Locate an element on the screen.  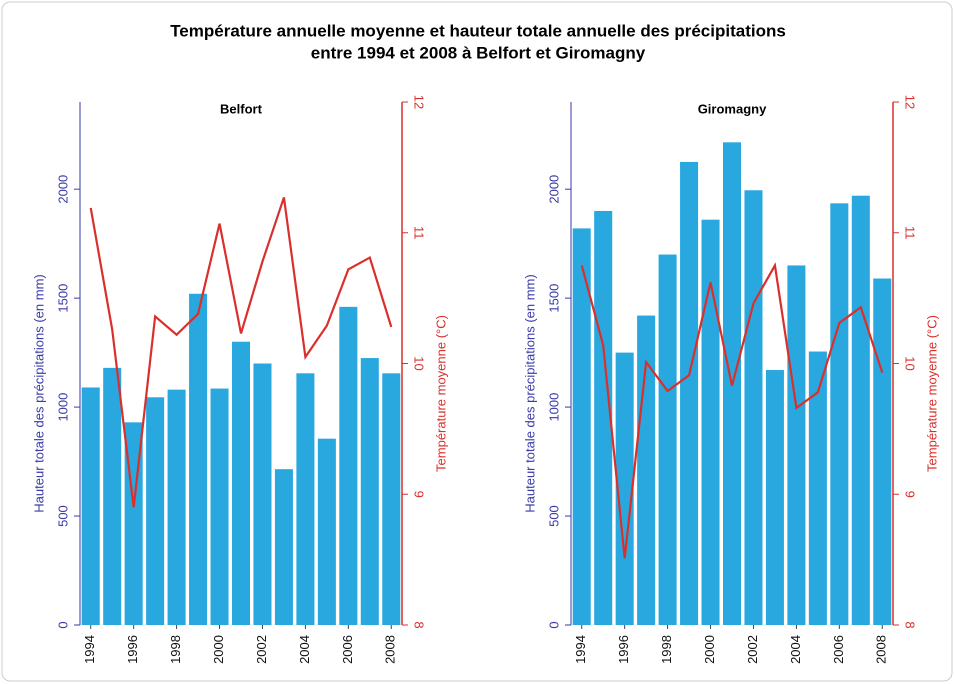
subplot-title: Giromagny is located at coordinates (732, 108).